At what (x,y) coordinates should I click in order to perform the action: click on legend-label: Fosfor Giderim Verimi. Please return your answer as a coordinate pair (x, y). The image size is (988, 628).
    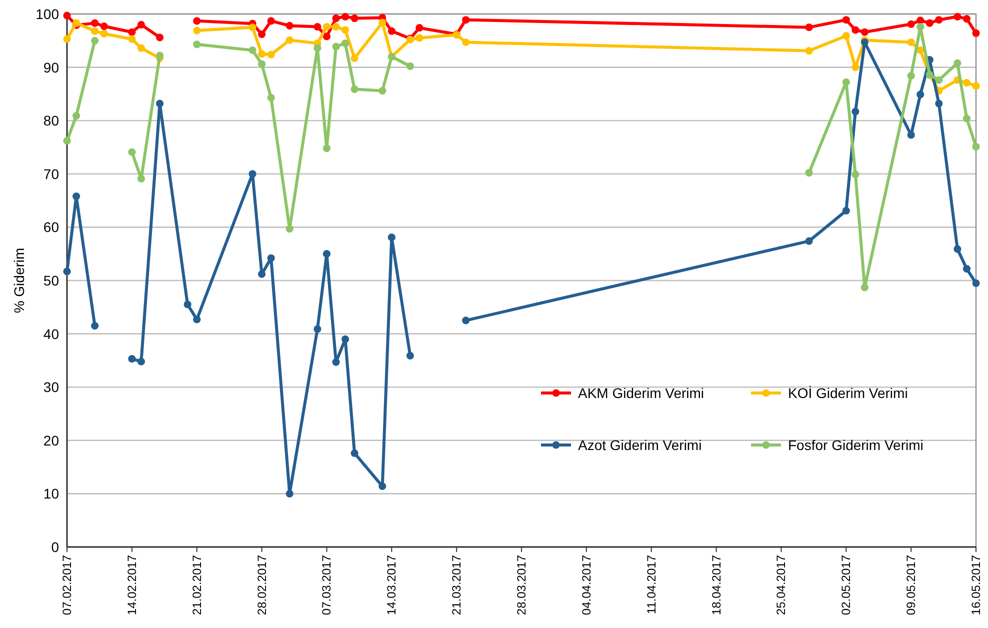
    Looking at the image, I should click on (856, 445).